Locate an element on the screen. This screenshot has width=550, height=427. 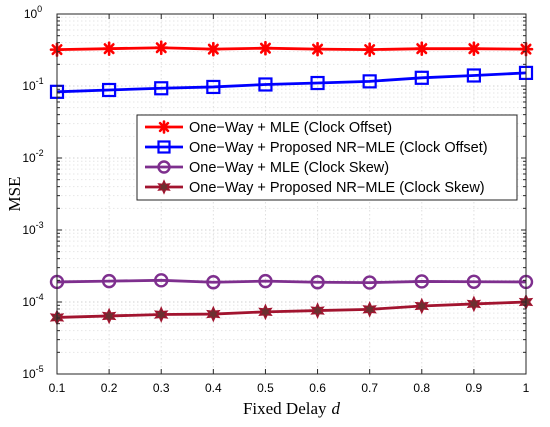
y-tick-label: 10⁻³ is located at coordinates (32, 228).